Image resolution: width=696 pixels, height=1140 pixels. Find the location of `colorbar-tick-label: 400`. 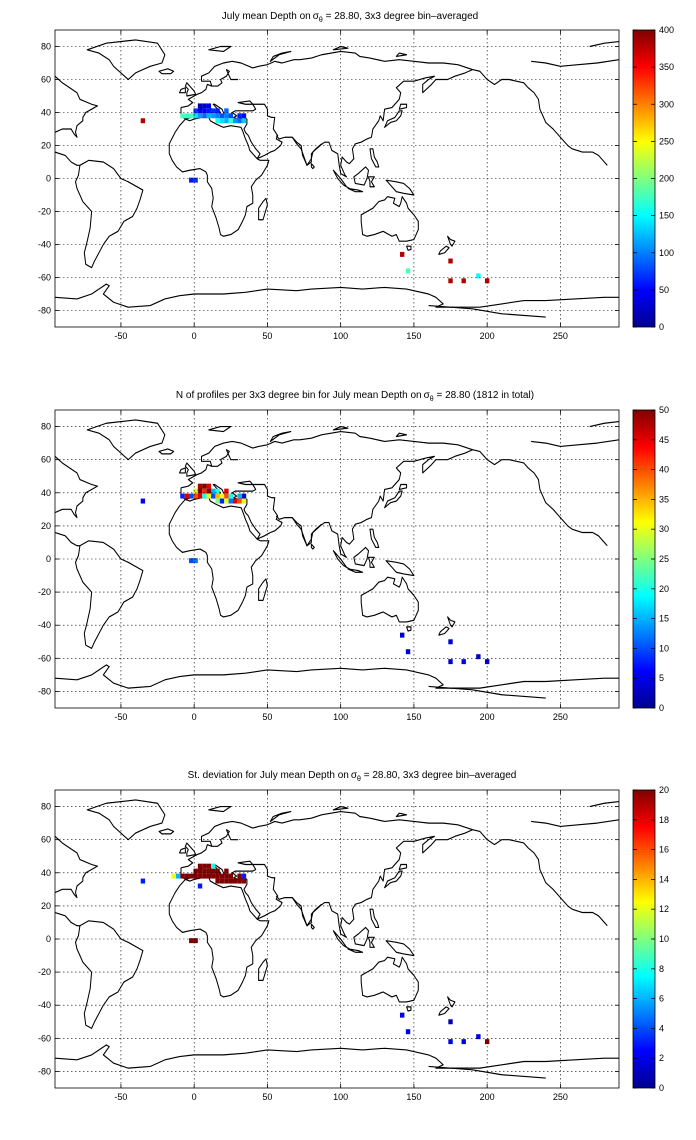

colorbar-tick-label: 400 is located at coordinates (666, 30).